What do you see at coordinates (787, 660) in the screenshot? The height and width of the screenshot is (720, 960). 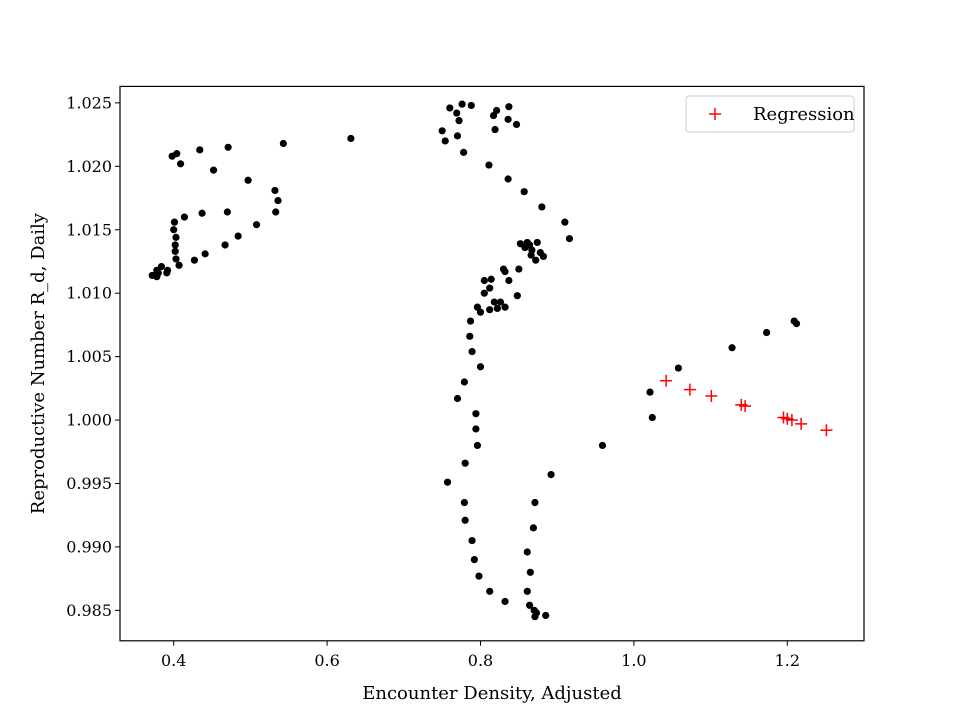 I see `x-tick-label: 1.2` at bounding box center [787, 660].